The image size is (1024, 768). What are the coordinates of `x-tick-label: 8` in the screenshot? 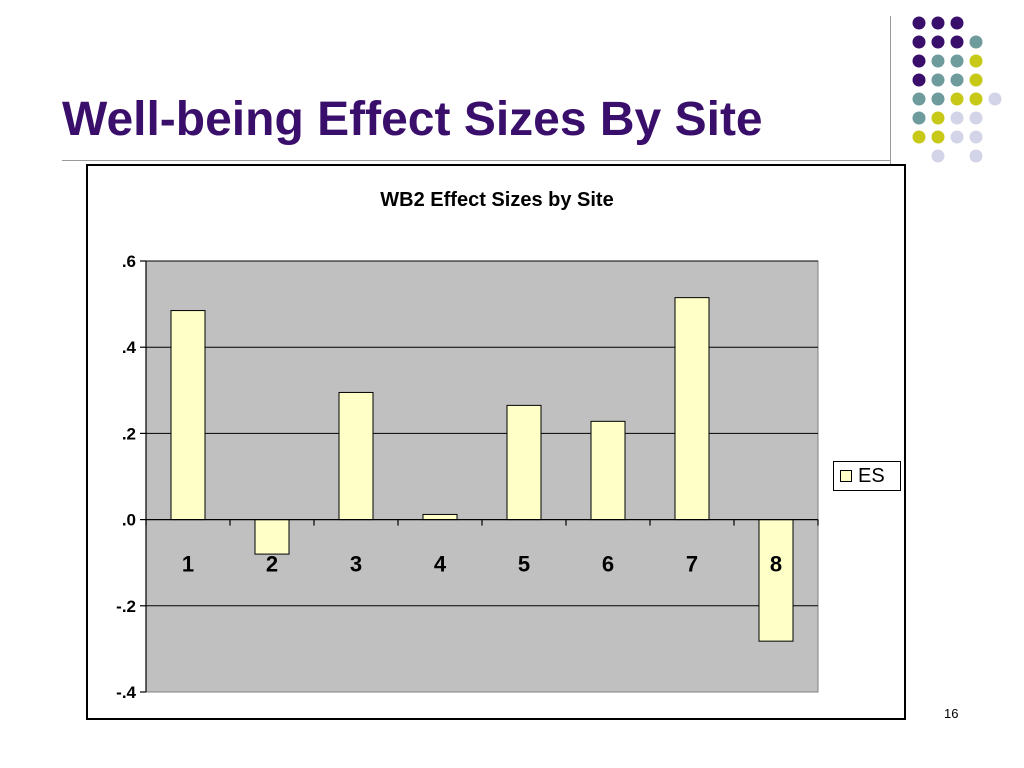 It's located at (776, 564).